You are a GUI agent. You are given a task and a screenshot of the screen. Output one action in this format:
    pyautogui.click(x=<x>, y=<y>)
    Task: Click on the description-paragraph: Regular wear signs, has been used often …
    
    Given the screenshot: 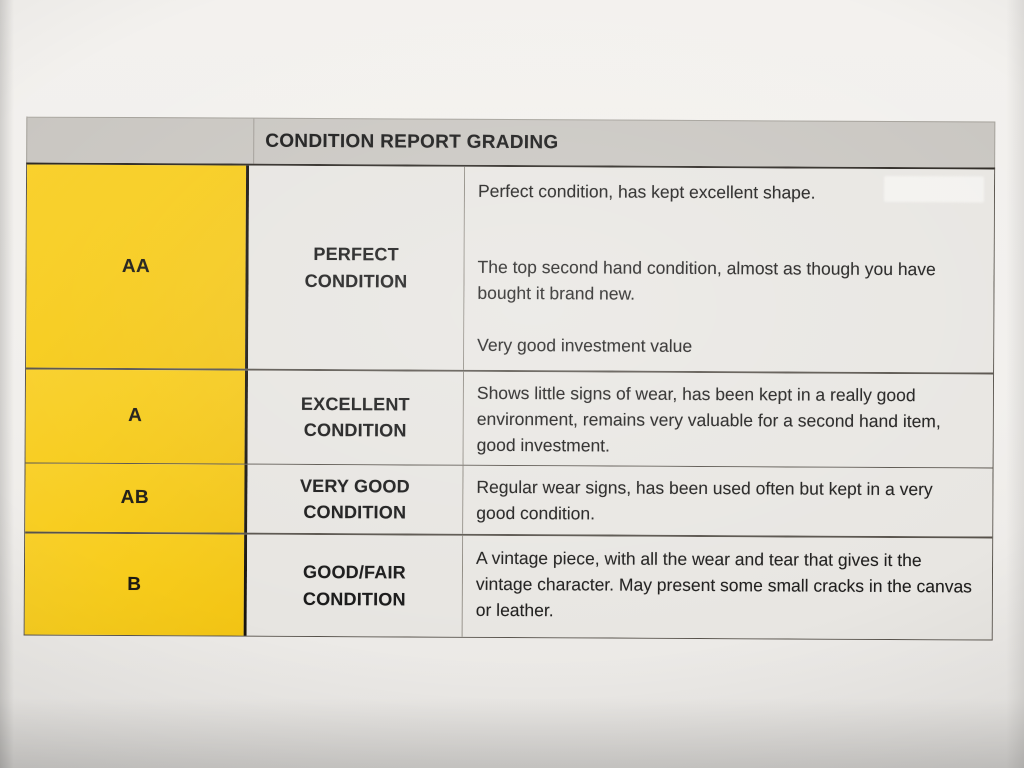 What is the action you would take?
    pyautogui.click(x=704, y=500)
    